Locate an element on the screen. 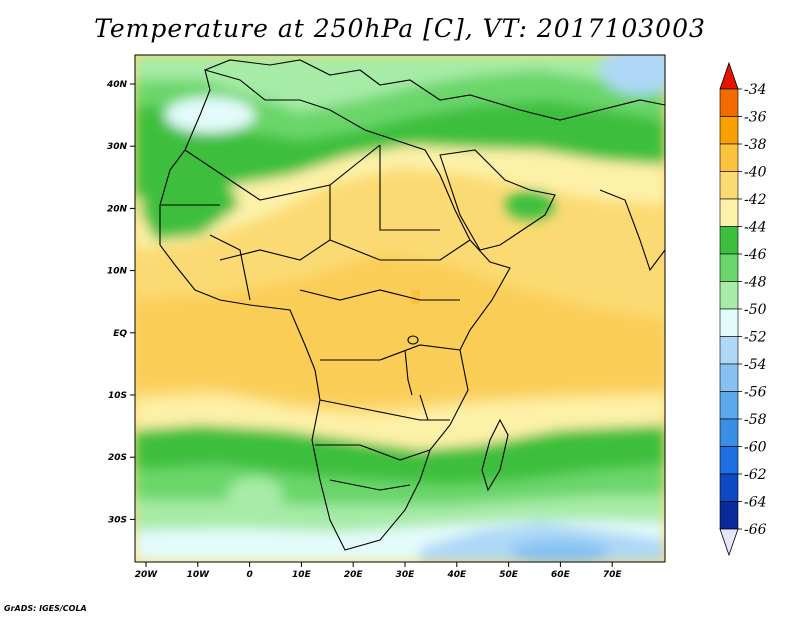 Image resolution: width=800 pixels, height=618 pixels. colorbar-label: -60 is located at coordinates (755, 448).